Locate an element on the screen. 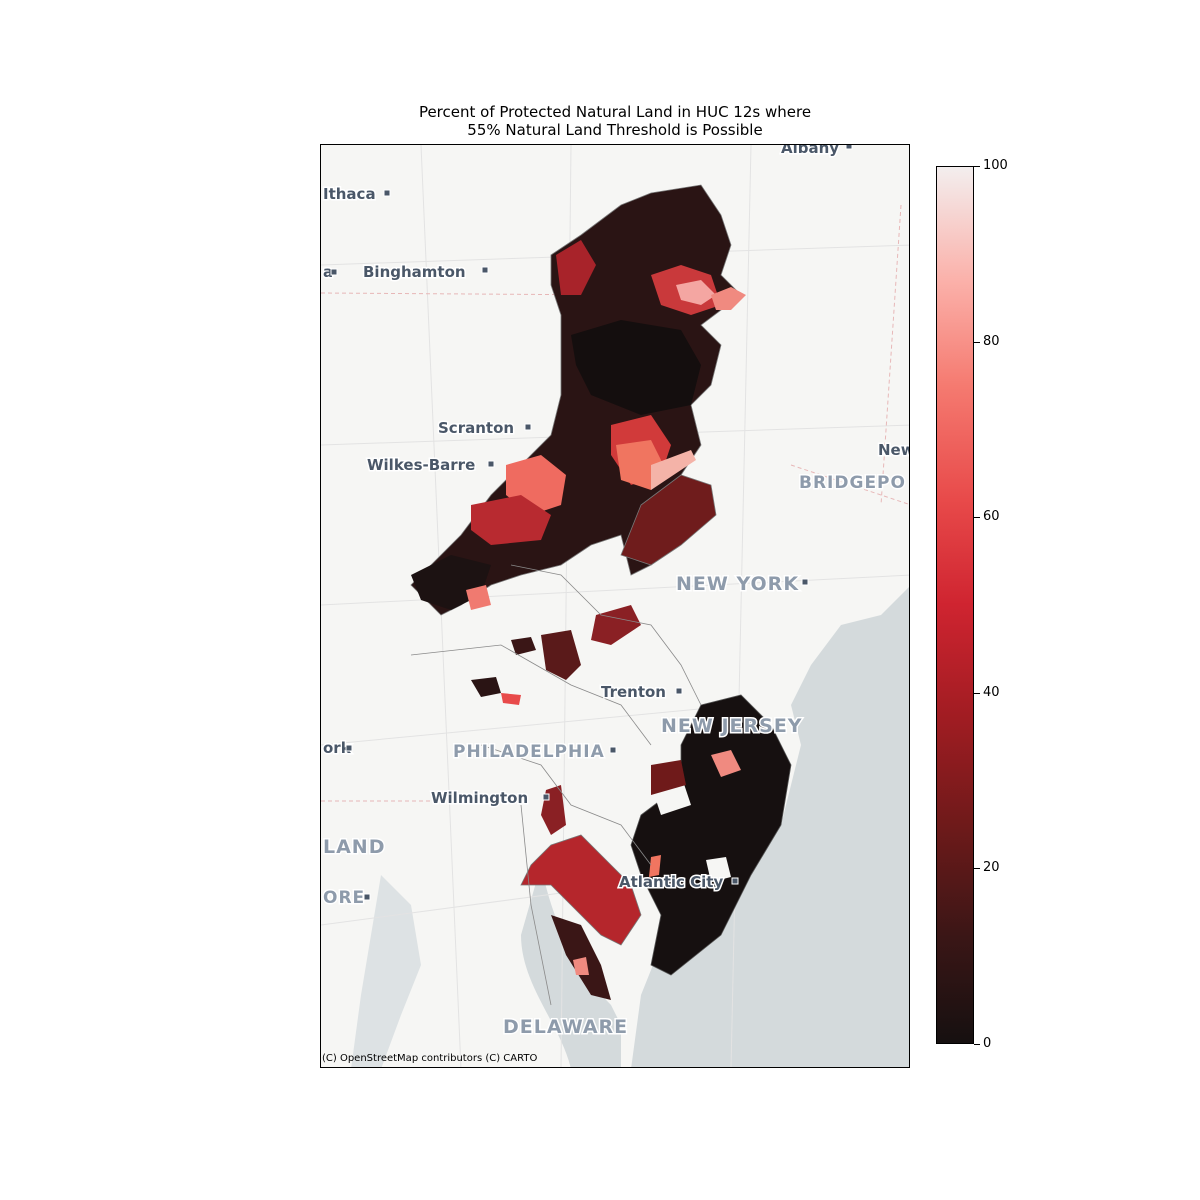 The width and height of the screenshot is (1200, 1200). colorbar-label-80: 80 is located at coordinates (991, 341).